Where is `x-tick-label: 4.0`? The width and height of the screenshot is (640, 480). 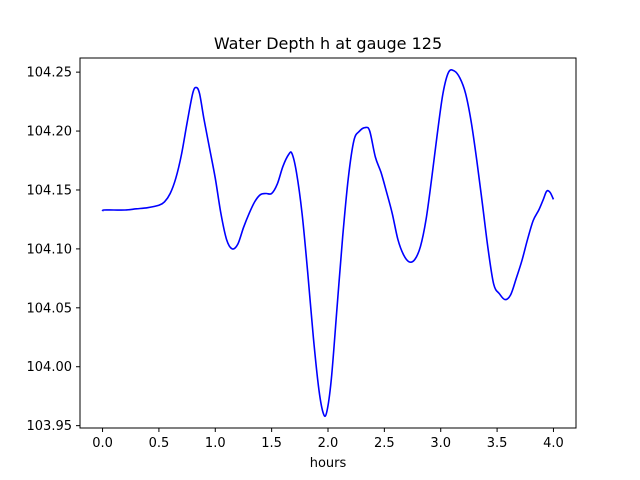
x-tick-label: 4.0 is located at coordinates (553, 443).